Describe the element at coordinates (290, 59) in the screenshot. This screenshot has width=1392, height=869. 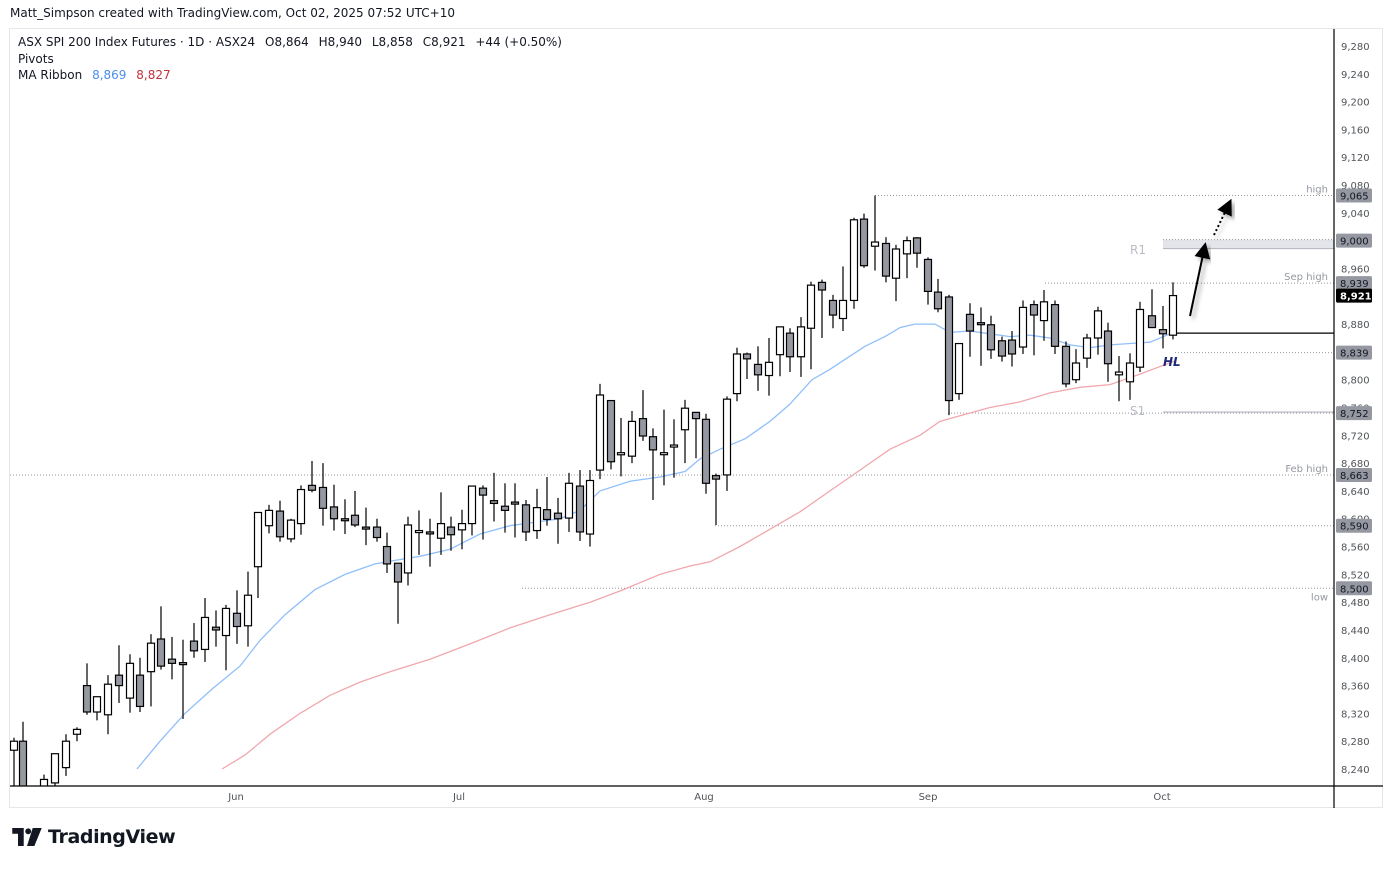
I see `legend-indicator-pivots: Pivots` at that location.